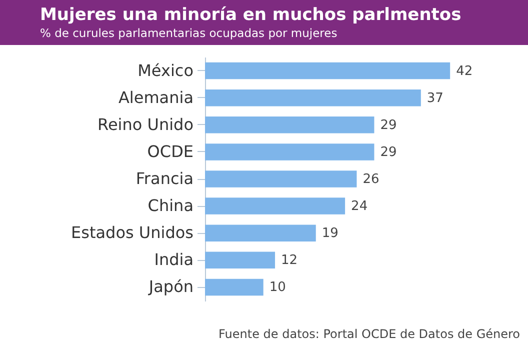 The width and height of the screenshot is (528, 347). Describe the element at coordinates (166, 70) in the screenshot. I see `y-tick-label: México` at that location.